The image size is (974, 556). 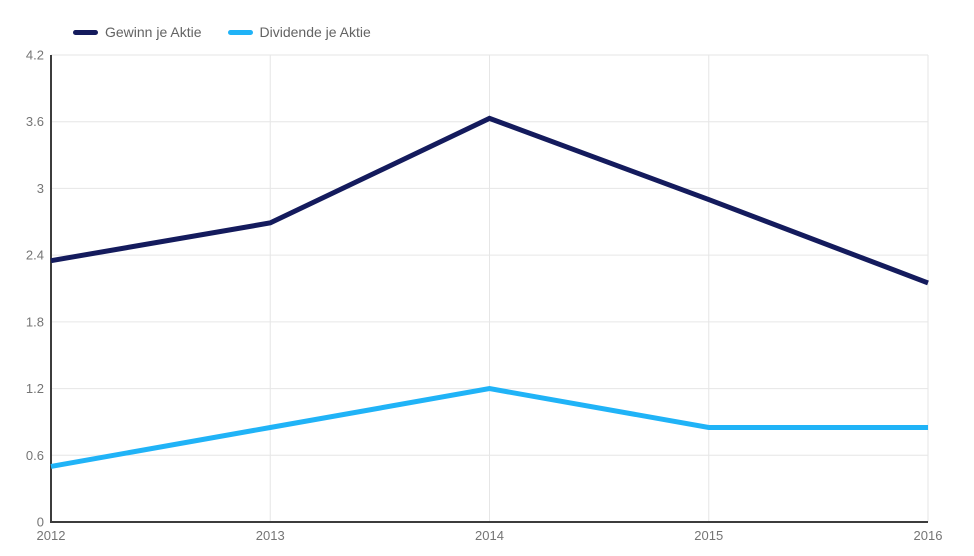 I want to click on gewinn-series-swatch, so click(x=85, y=32).